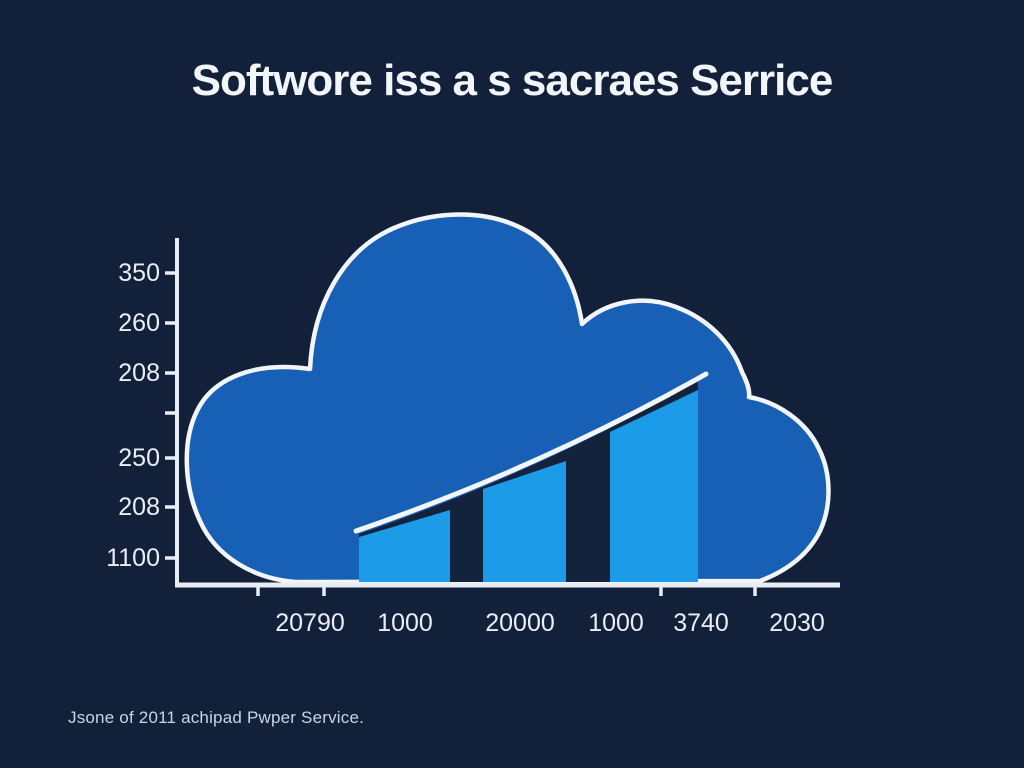  I want to click on footer-caption: Jsone of 2011 achipad Pwper Service., so click(216, 717).